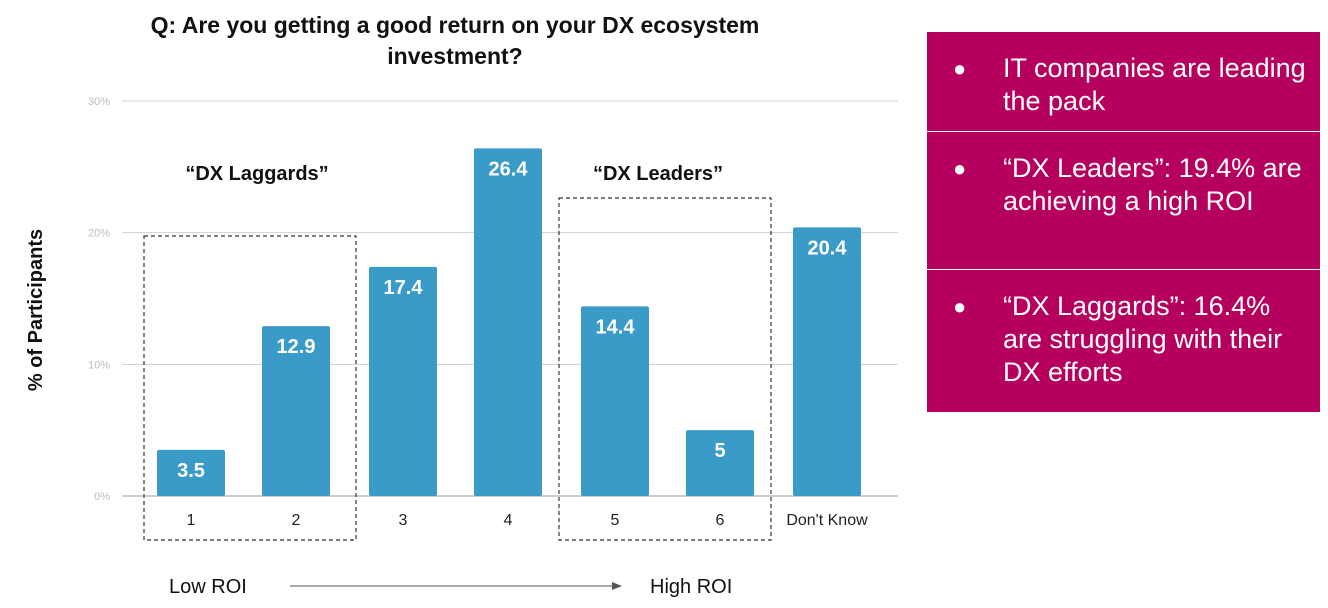 The image size is (1328, 608). What do you see at coordinates (528, 520) in the screenshot?
I see `x-axis-ticks: 1 2 3 4 5 6 Don't Know` at bounding box center [528, 520].